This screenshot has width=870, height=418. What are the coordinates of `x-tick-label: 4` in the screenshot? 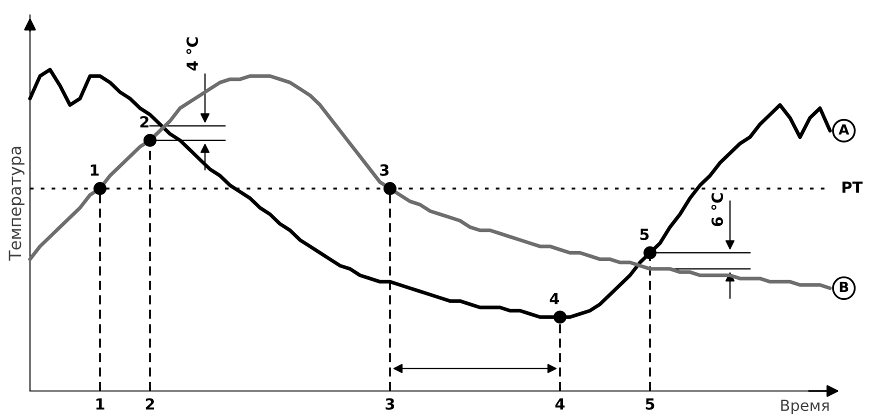 It's located at (560, 404).